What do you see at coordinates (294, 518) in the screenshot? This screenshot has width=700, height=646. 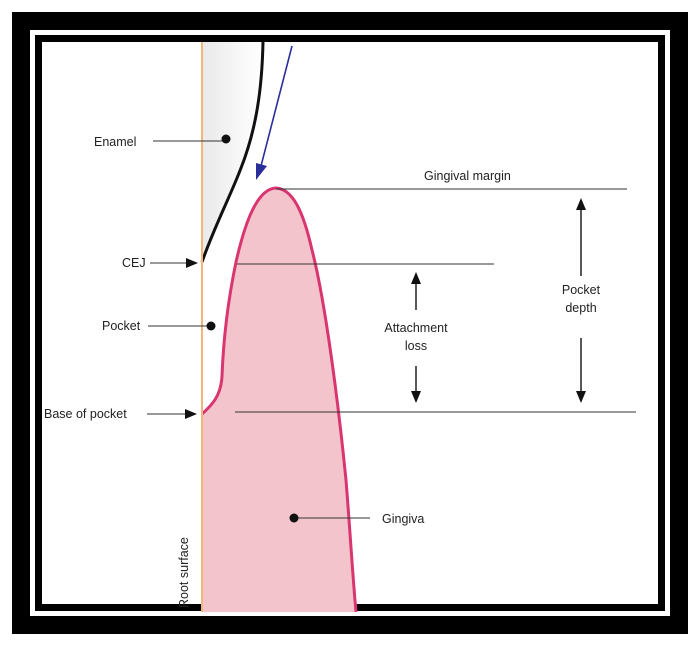 I see `gingiva-marker` at bounding box center [294, 518].